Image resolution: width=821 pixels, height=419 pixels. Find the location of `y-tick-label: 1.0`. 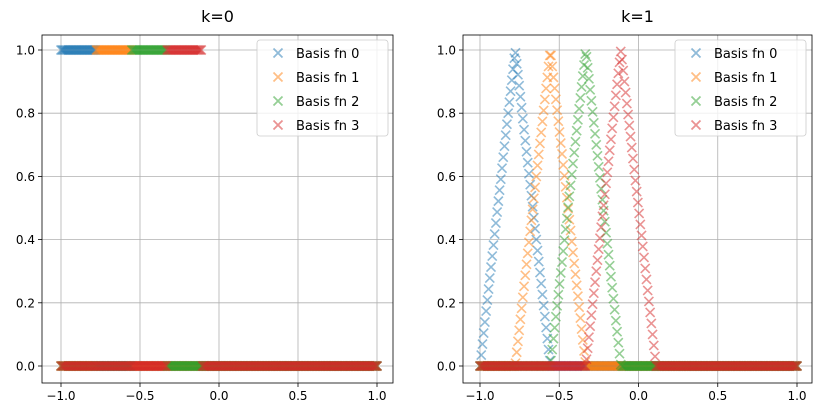

y-tick-label: 1.0 is located at coordinates (446, 51).